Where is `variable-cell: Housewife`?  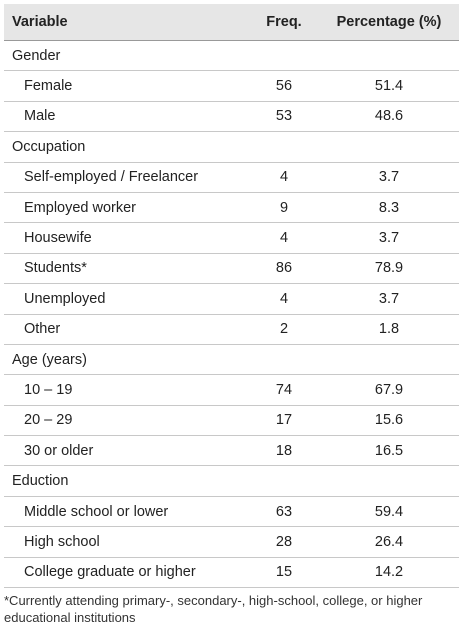 variable-cell: Housewife is located at coordinates (126, 238).